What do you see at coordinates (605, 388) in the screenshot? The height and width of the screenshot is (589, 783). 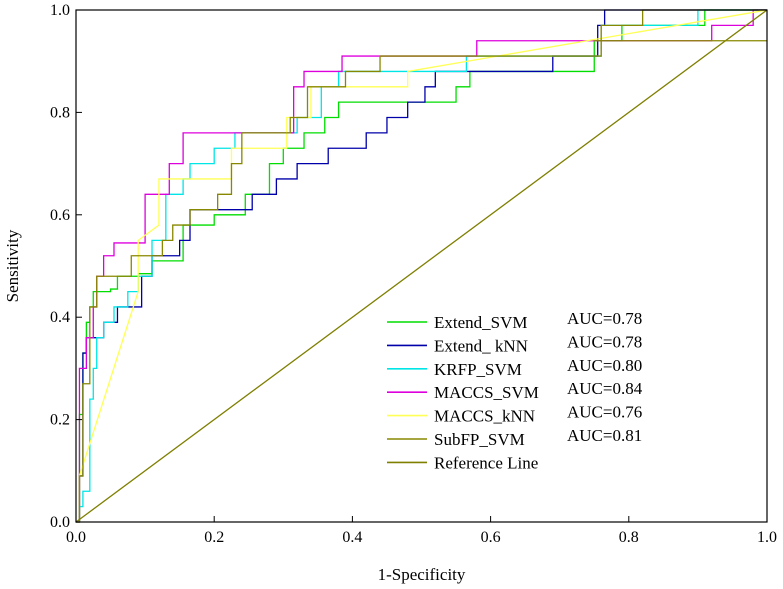 I see `legend-auc-maccs-svm: AUC=0.84` at bounding box center [605, 388].